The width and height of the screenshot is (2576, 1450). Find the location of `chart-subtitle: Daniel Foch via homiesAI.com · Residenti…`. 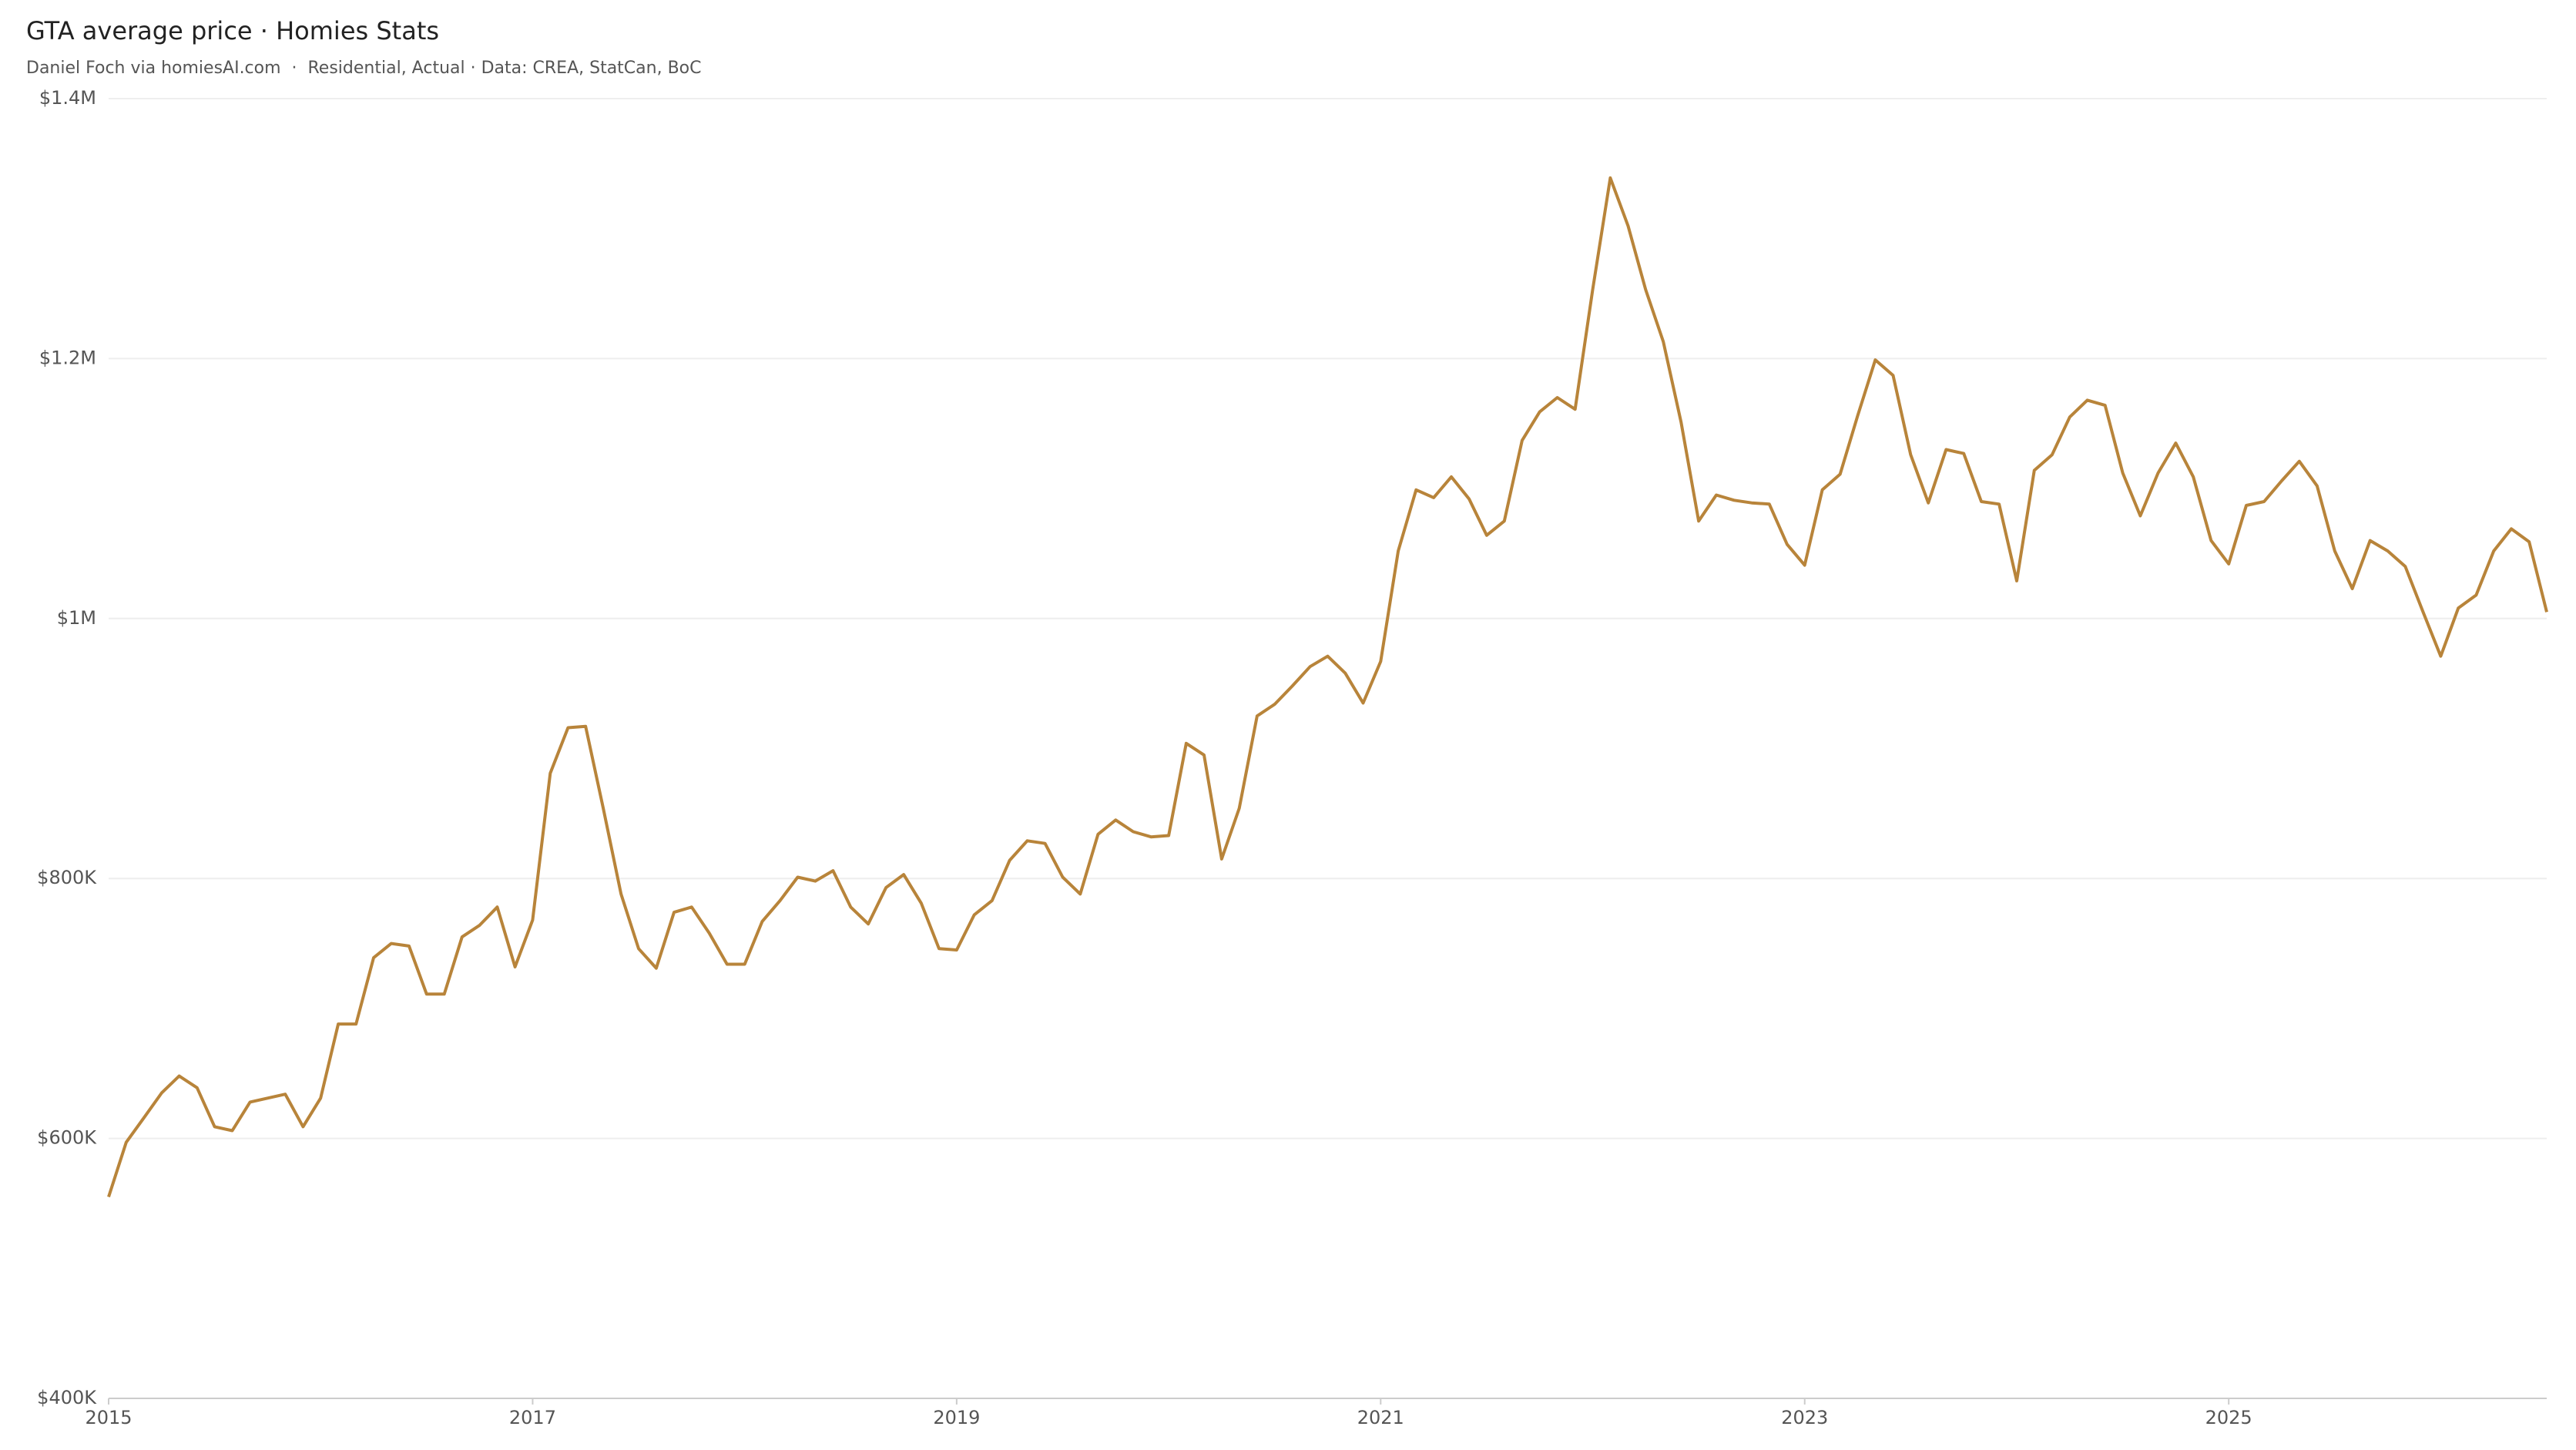

chart-subtitle: Daniel Foch via homiesAI.com · Residenti… is located at coordinates (364, 68).